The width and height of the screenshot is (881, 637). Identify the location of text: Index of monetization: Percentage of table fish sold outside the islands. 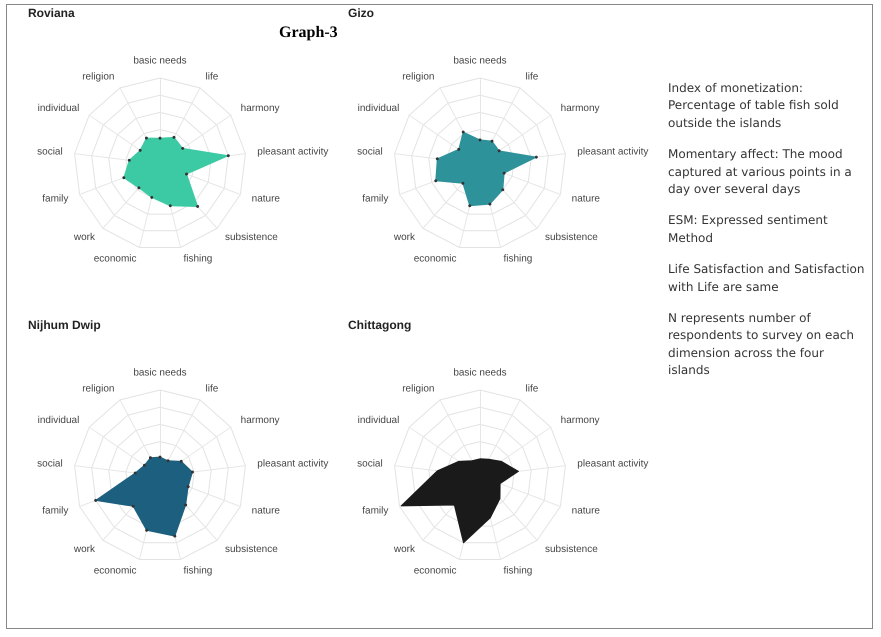
(754, 106).